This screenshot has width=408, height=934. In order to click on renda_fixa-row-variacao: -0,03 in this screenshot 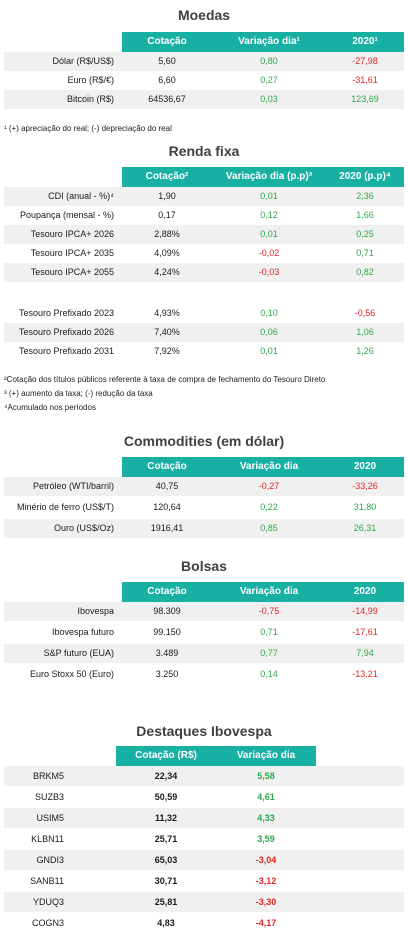, I will do `click(269, 272)`.